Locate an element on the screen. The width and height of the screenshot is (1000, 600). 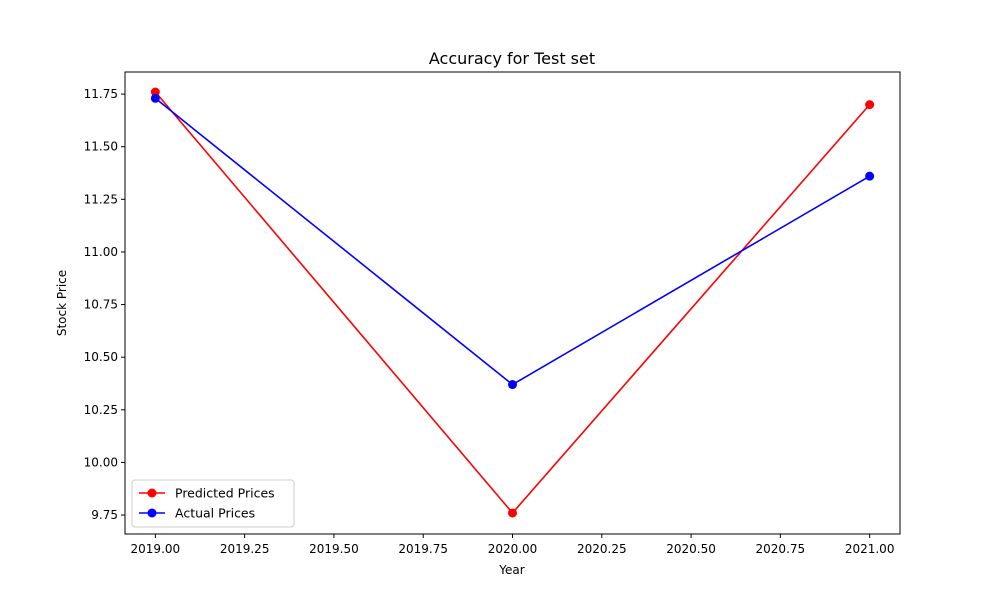
y-axis-label: Stock Price is located at coordinates (62, 303).